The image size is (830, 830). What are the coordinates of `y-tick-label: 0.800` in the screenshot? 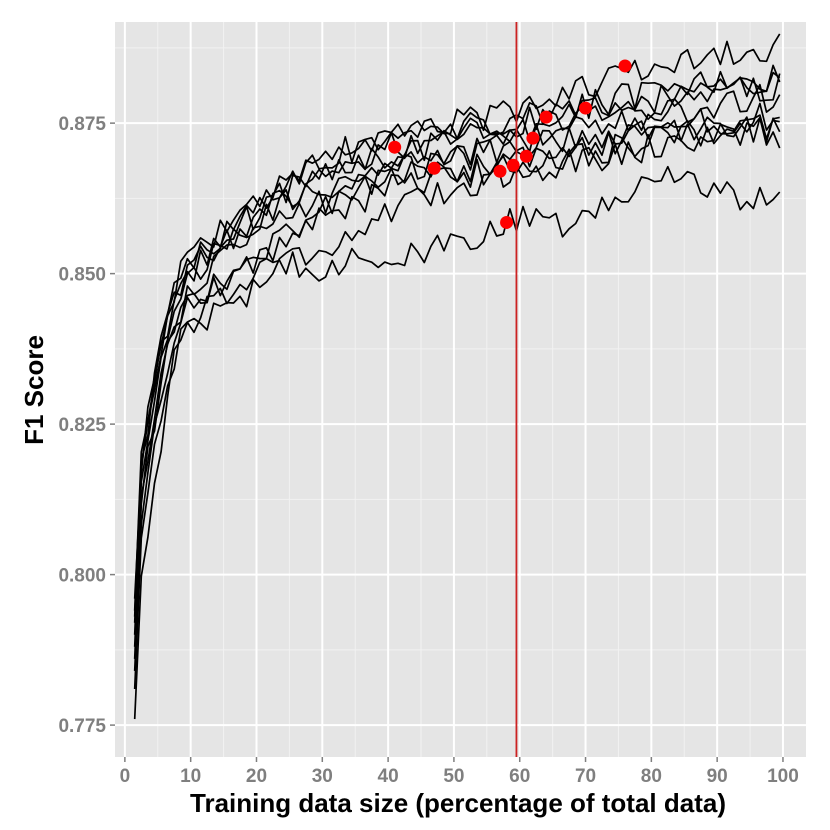 It's located at (82, 576).